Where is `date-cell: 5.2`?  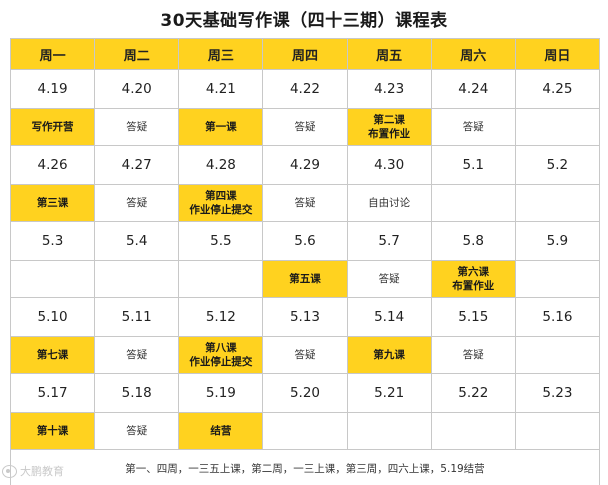 date-cell: 5.2 is located at coordinates (557, 165).